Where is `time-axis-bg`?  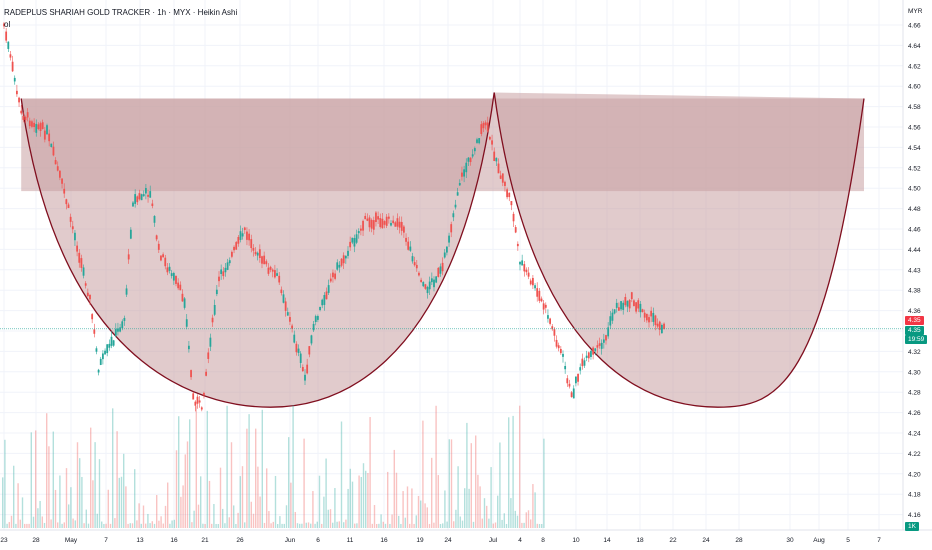 time-axis-bg is located at coordinates (466, 540).